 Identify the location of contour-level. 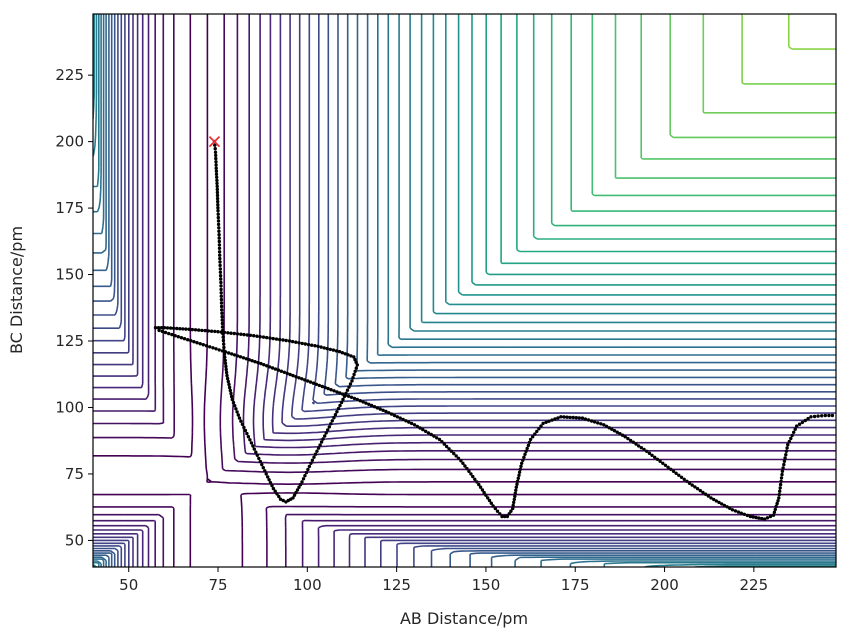
(676, 133).